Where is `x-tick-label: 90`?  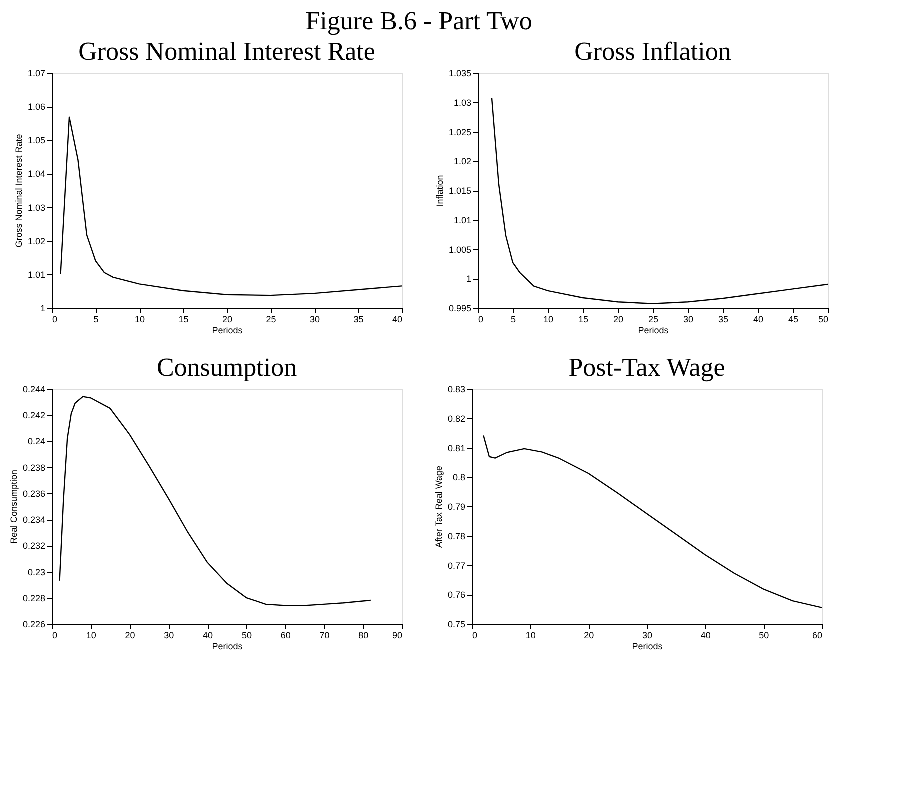
x-tick-label: 90 is located at coordinates (397, 635).